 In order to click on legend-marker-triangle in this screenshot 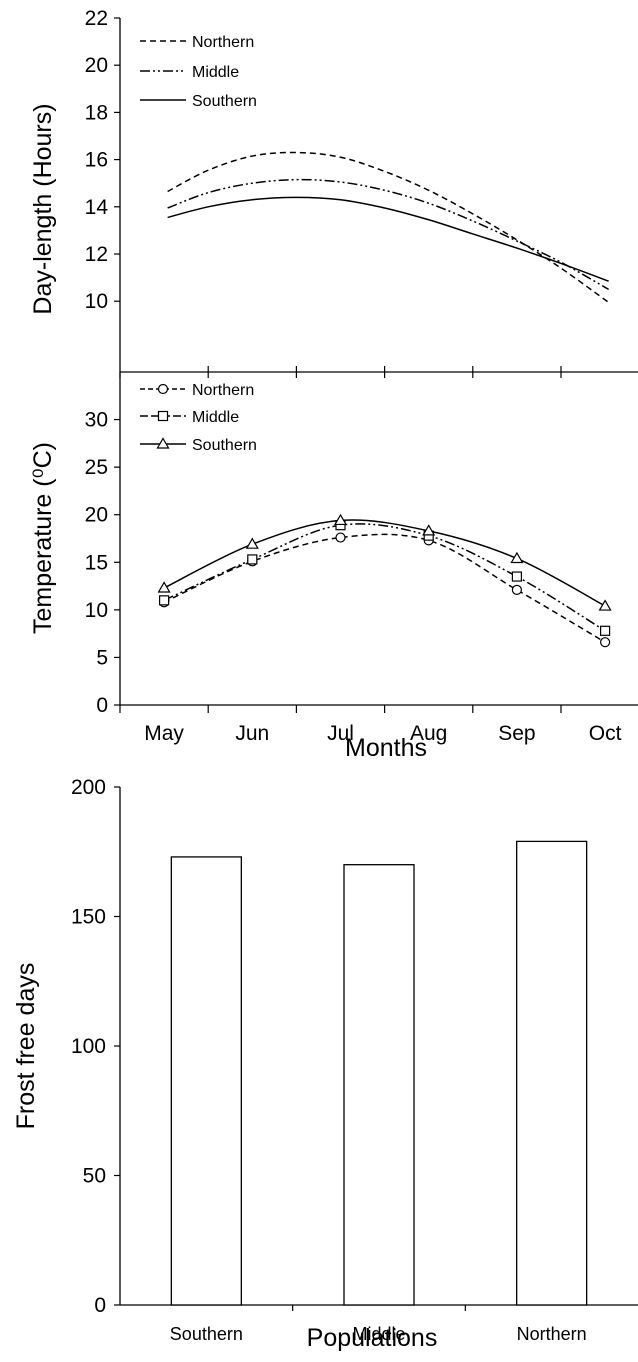, I will do `click(163, 443)`.